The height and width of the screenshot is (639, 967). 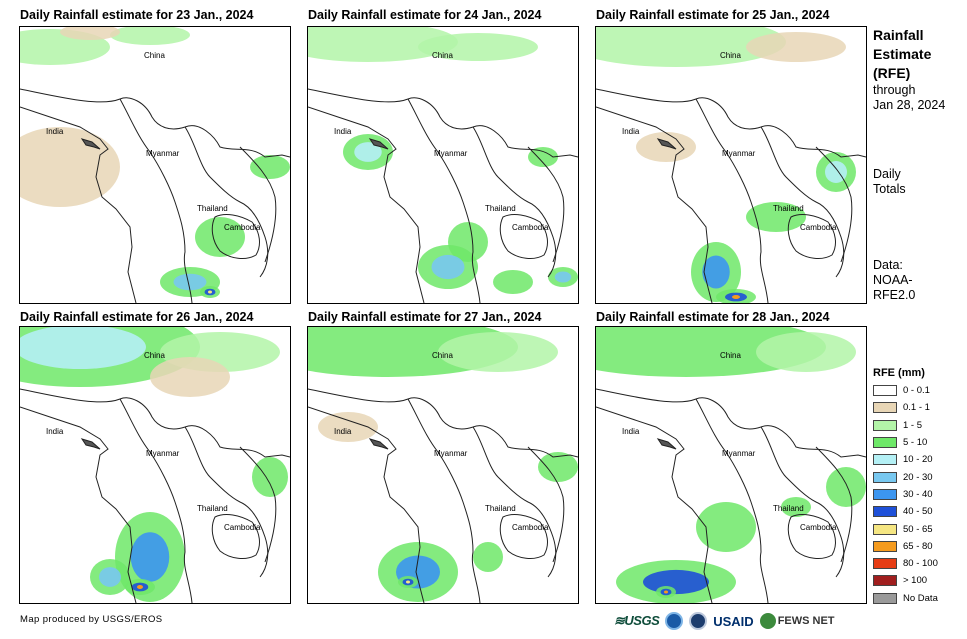 I want to click on side-date: Jan 28, 2024, so click(x=909, y=105).